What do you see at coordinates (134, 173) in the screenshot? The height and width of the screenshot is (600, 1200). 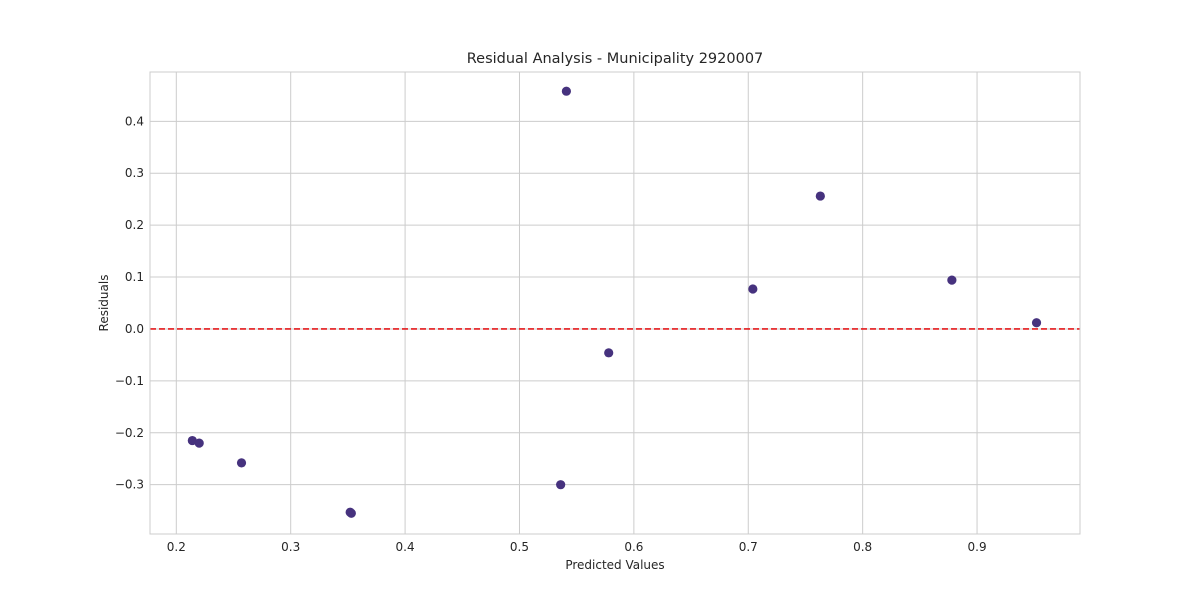 I see `y-tick-label: 0.3` at bounding box center [134, 173].